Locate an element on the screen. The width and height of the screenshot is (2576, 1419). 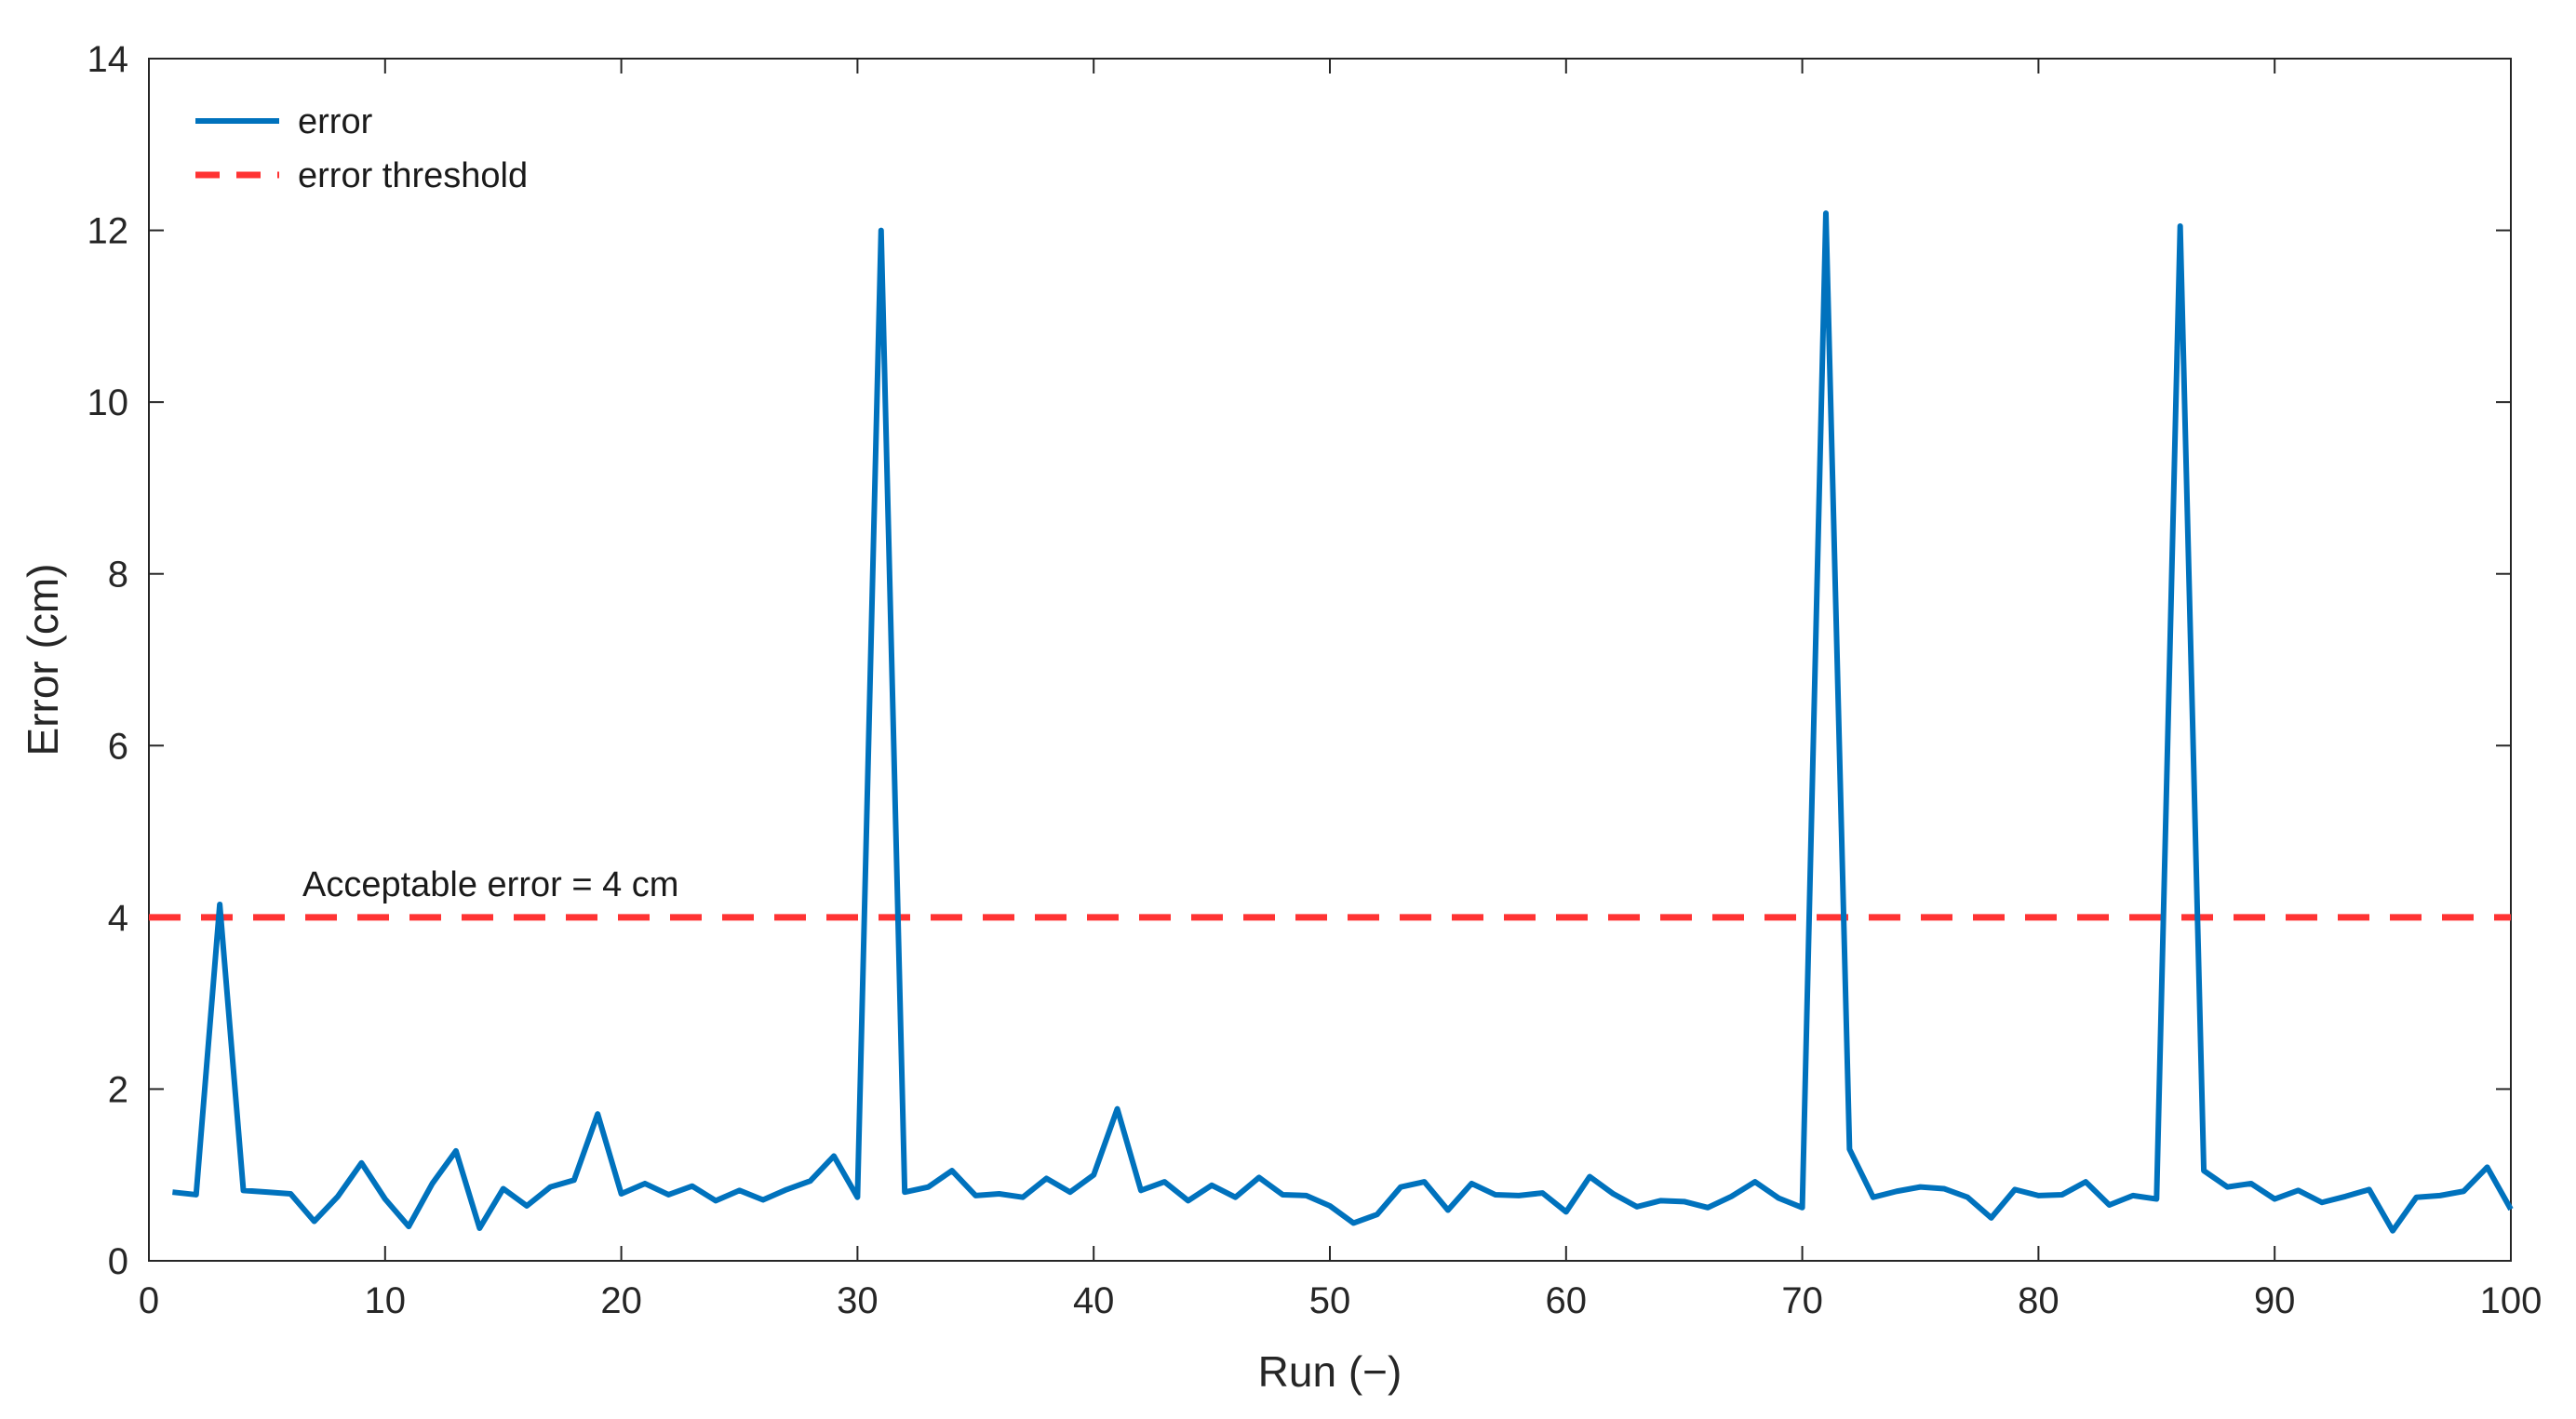
y-axis-title: Error (cm) is located at coordinates (43, 660).